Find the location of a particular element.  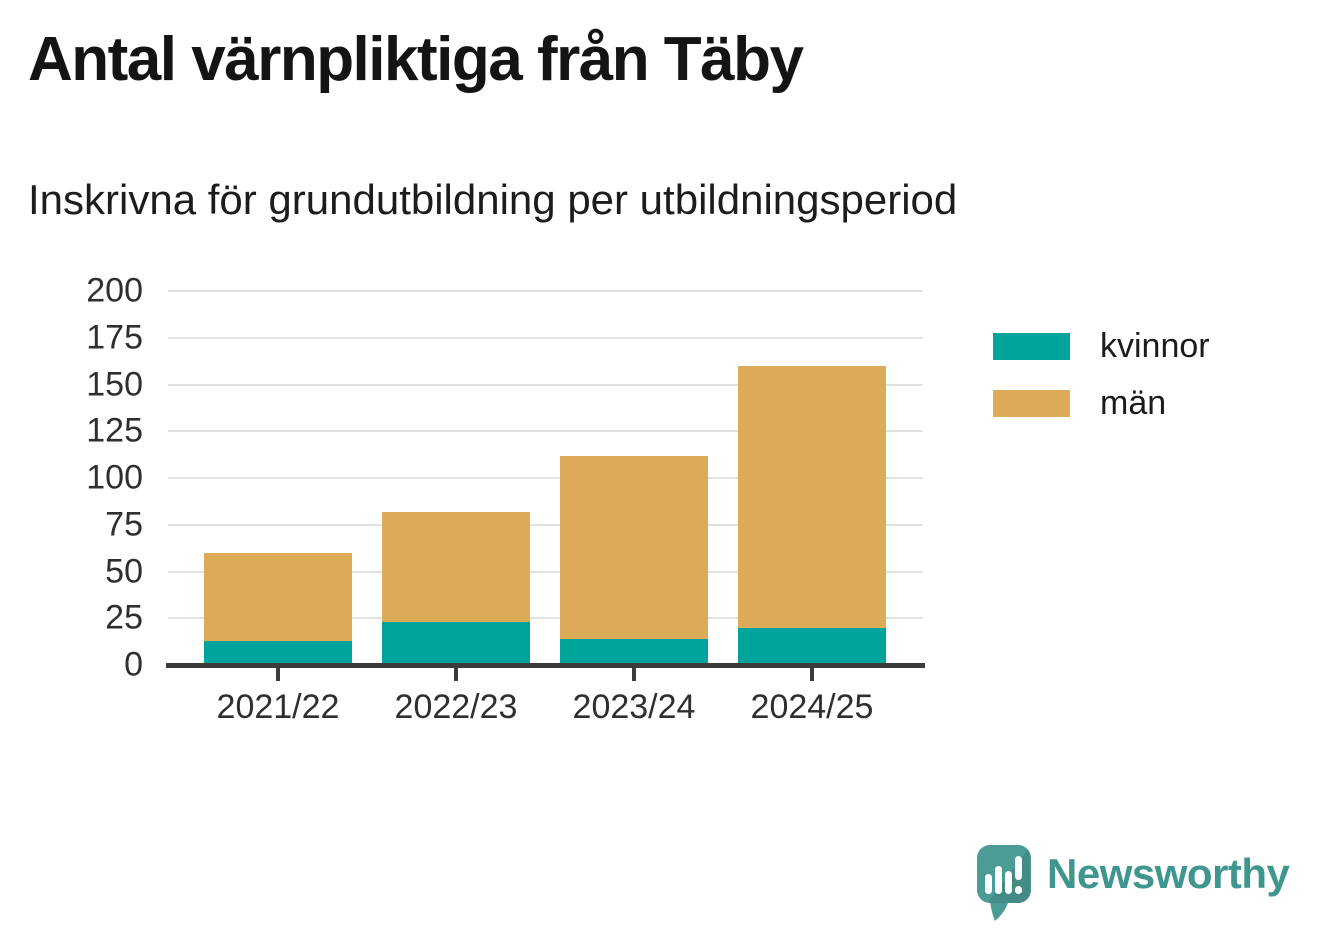

x-axis-tick-label: 2024/25 is located at coordinates (812, 707).